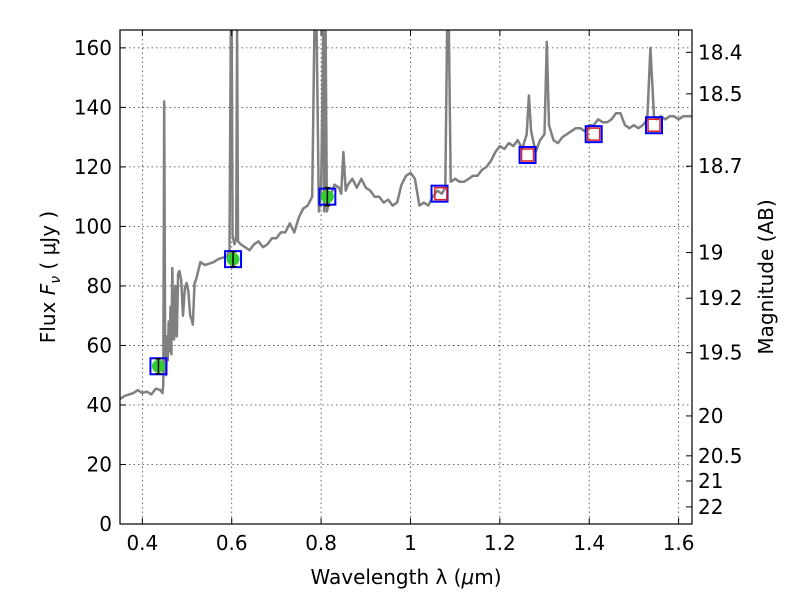 This screenshot has width=800, height=600. What do you see at coordinates (720, 353) in the screenshot?
I see `y2-tick-label: 19.5` at bounding box center [720, 353].